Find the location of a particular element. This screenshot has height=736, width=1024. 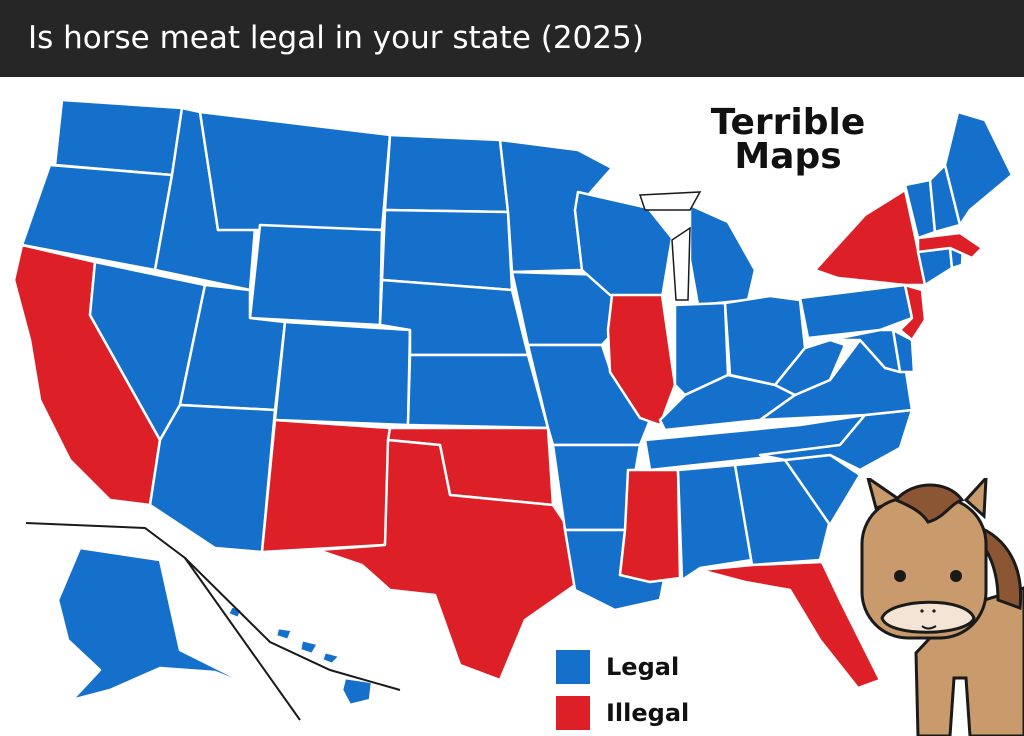

state-WA is located at coordinates (118, 137).